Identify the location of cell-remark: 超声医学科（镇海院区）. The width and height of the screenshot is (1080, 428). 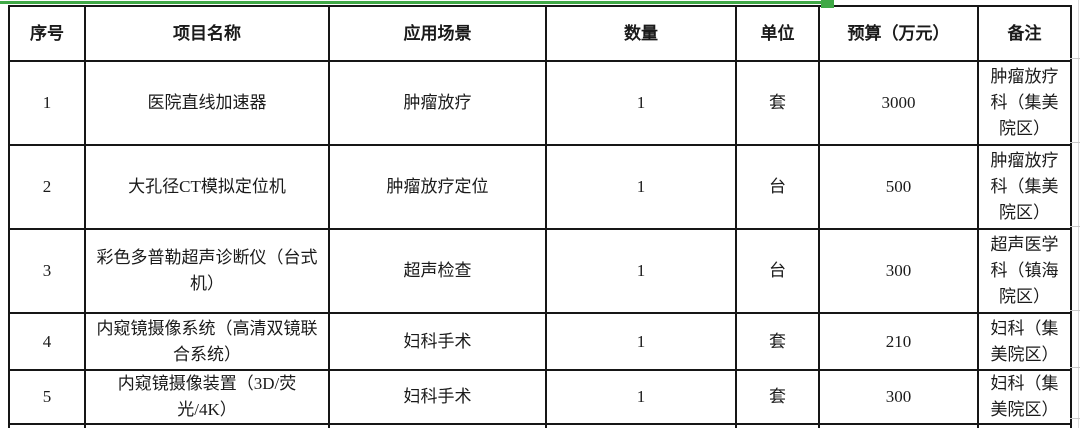
(1024, 271).